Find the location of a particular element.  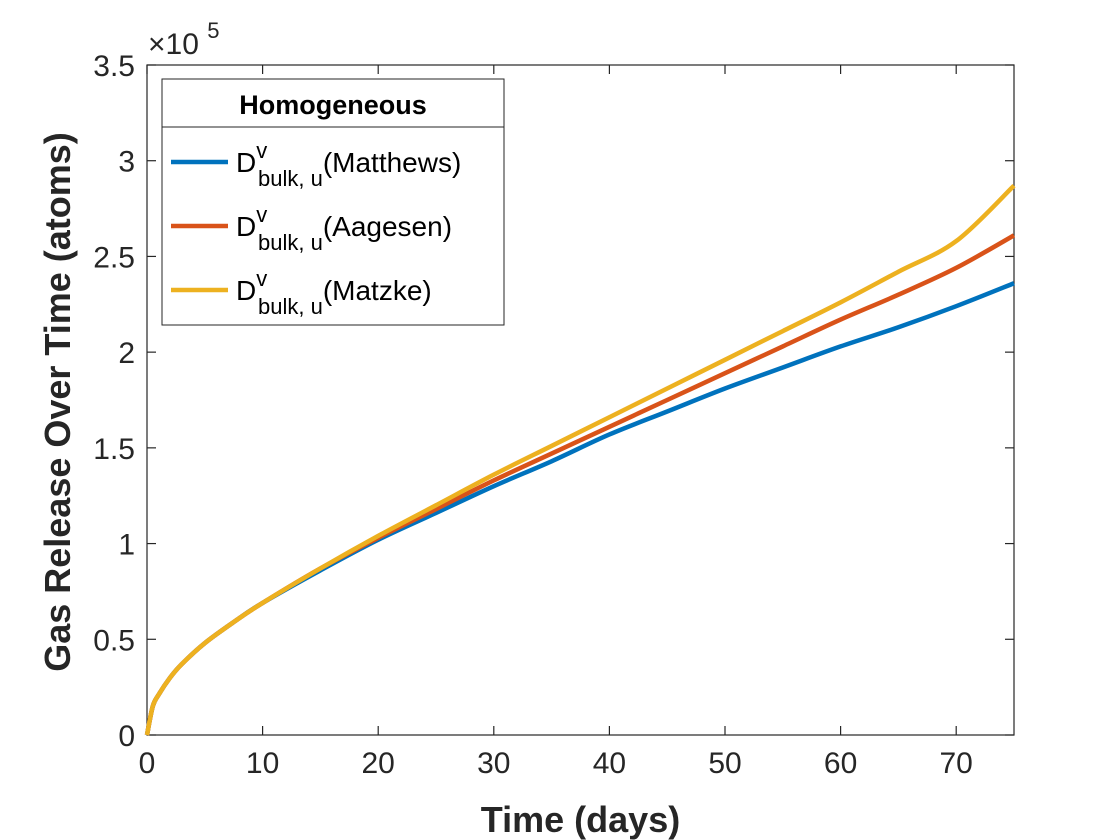

y-axis-exponent: ×10 5 is located at coordinates (183, 39).